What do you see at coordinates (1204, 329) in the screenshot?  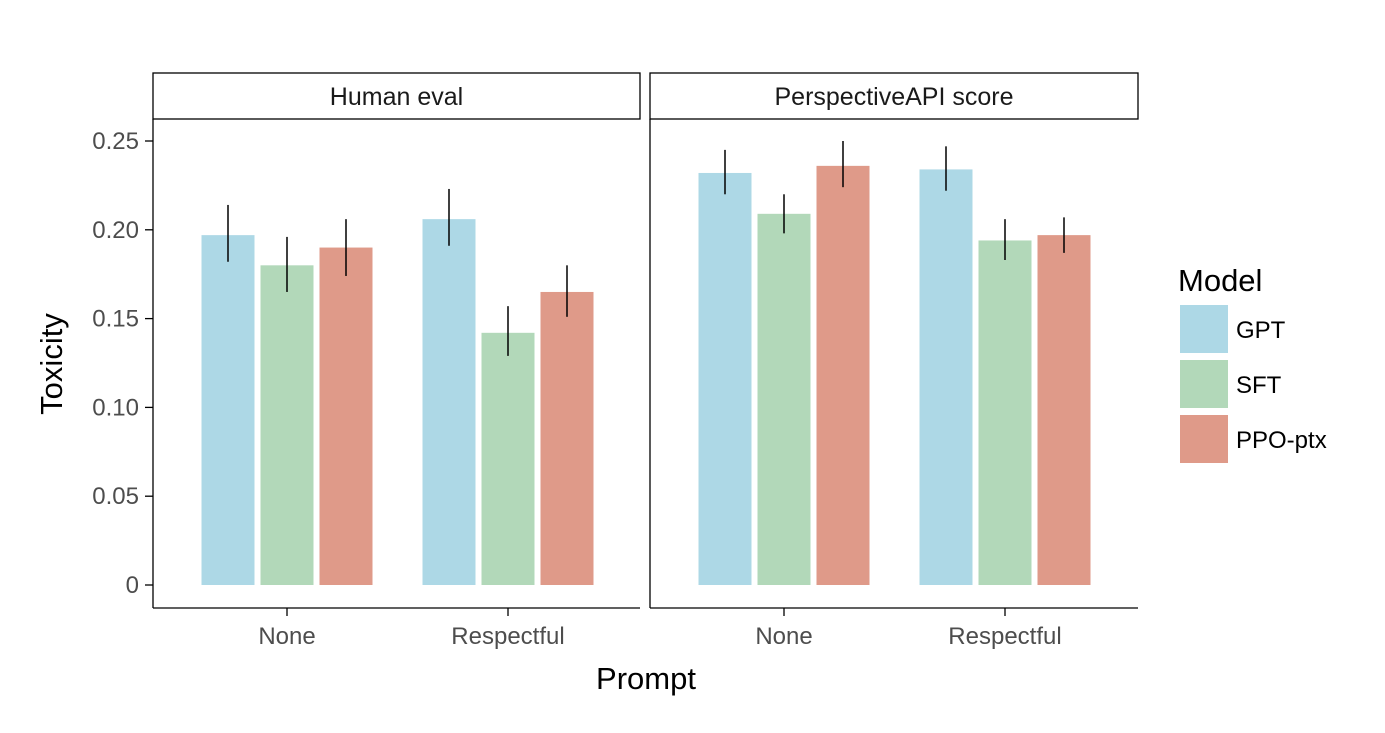 I see `legend-key-gpt` at bounding box center [1204, 329].